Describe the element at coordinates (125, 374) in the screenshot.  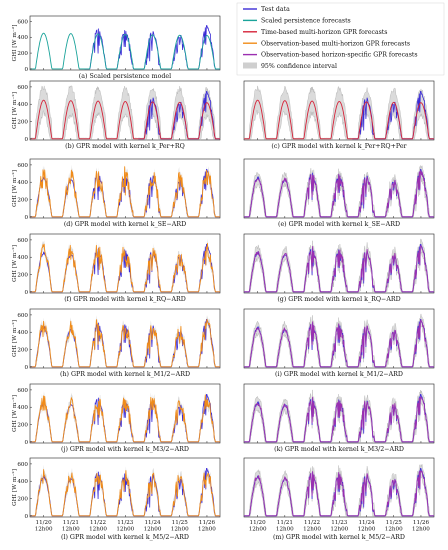
I see `panel-caption: (h) GPR model with kernel k_M1/2−ARD` at that location.